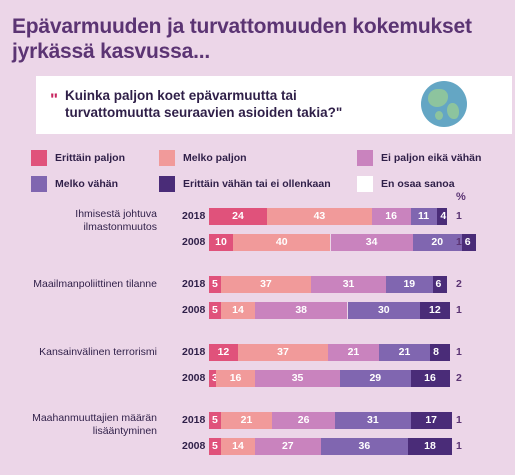 The height and width of the screenshot is (475, 515). I want to click on segment-value-label: 31, so click(348, 284).